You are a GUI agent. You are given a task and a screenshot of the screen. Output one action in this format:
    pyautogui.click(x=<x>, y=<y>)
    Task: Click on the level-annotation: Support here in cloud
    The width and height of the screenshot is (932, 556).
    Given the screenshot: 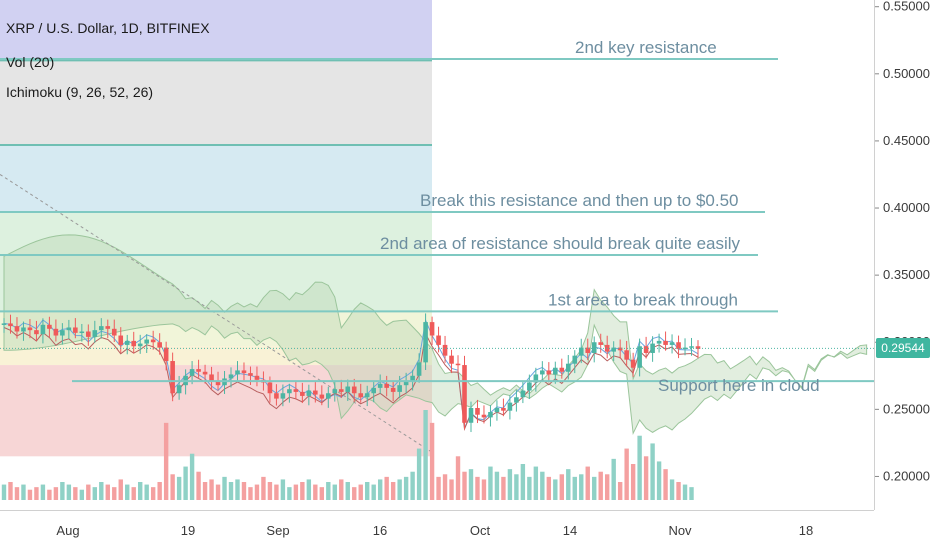 What is the action you would take?
    pyautogui.click(x=739, y=385)
    